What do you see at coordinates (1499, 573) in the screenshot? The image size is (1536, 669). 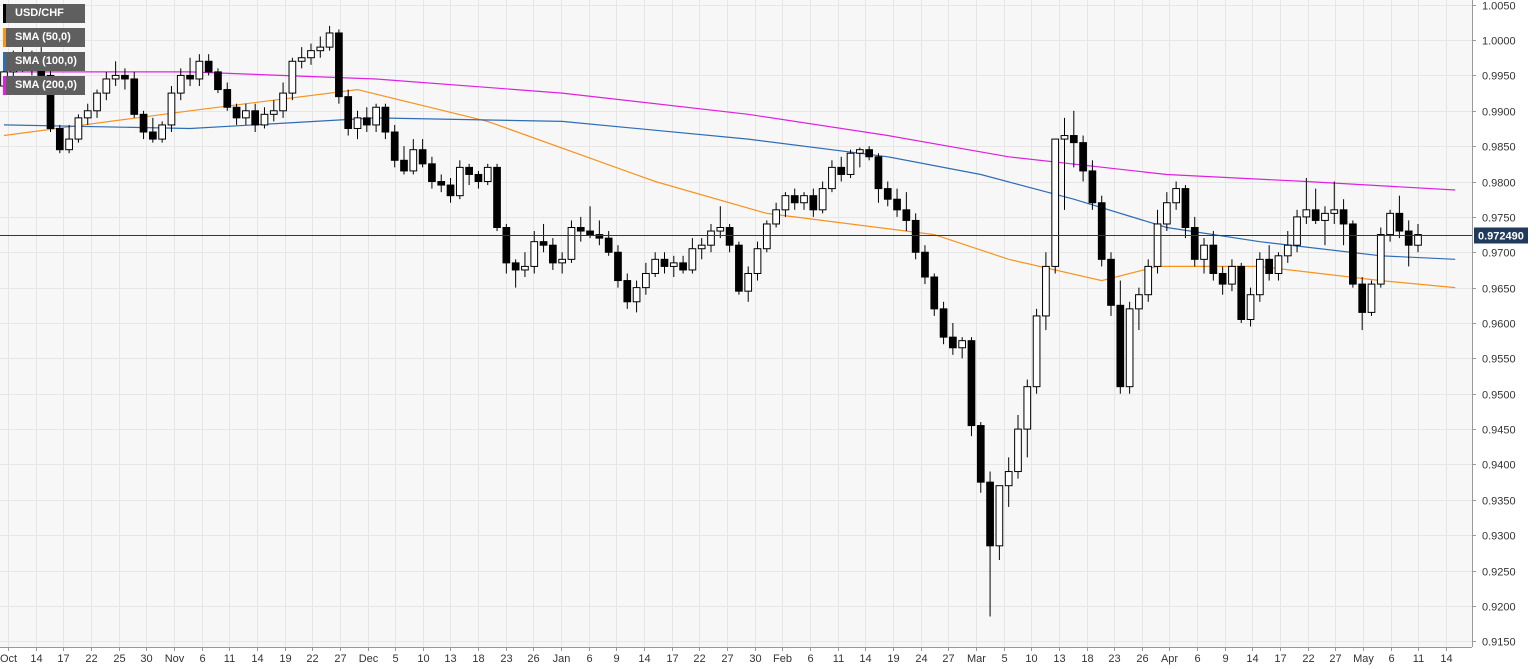 I see `y-tick-label: 0.9250` at bounding box center [1499, 573].